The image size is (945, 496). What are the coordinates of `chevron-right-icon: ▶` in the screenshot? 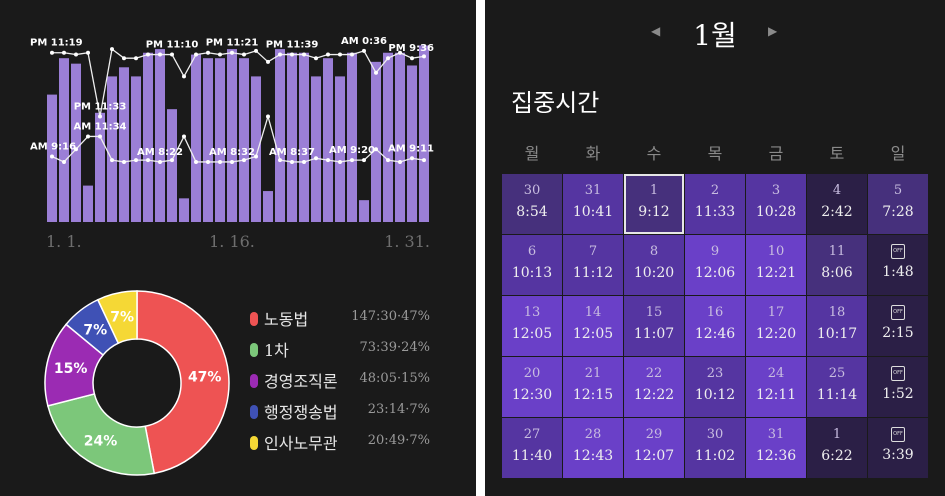 It's located at (773, 31).